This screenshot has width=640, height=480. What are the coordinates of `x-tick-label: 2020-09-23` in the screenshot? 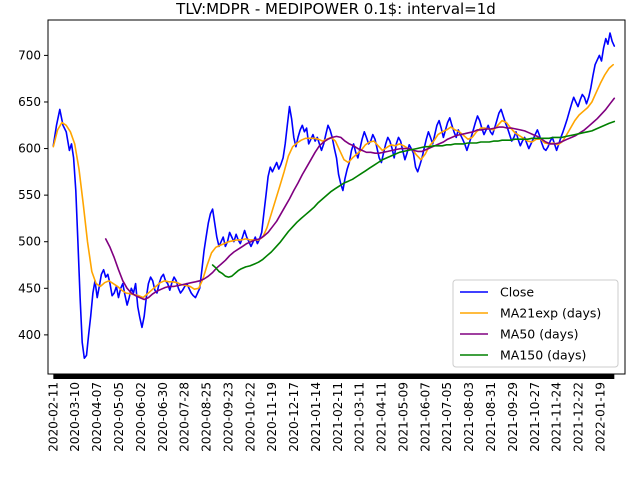 It's located at (228, 417).